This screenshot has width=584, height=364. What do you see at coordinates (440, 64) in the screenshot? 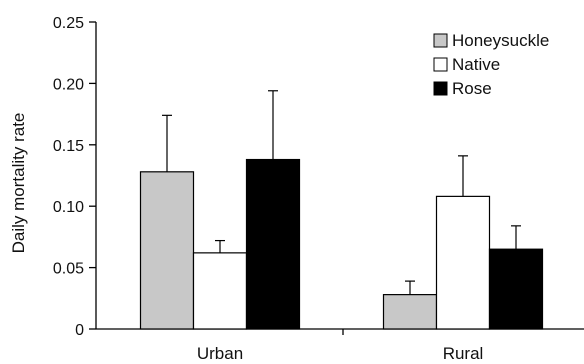
I see `legend-swatch-native` at bounding box center [440, 64].